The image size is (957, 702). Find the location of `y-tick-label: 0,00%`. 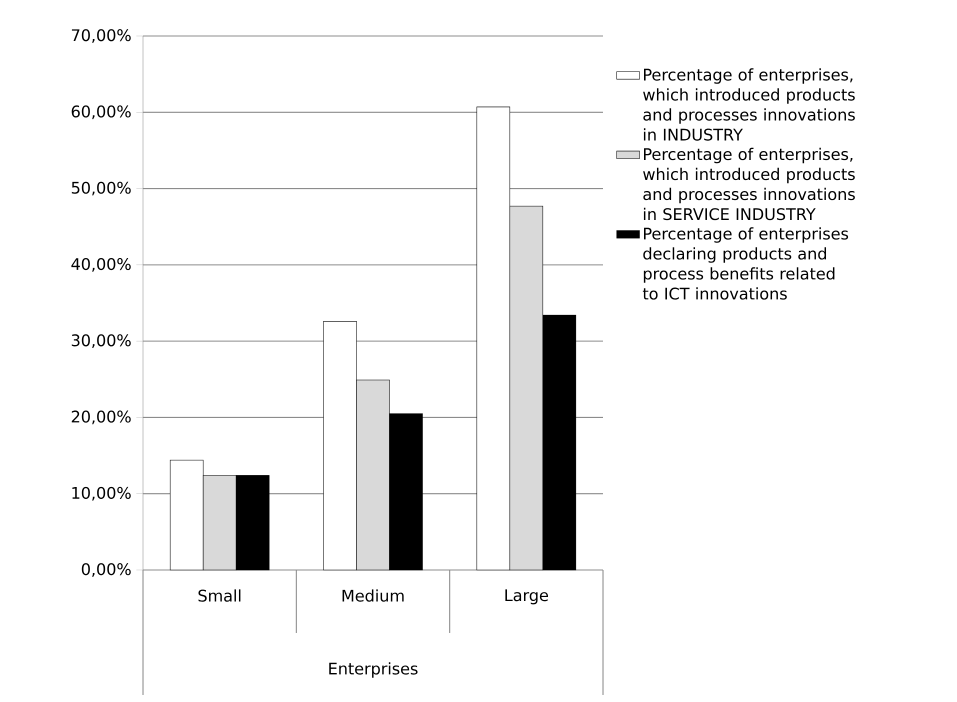

y-tick-label: 0,00% is located at coordinates (106, 570).